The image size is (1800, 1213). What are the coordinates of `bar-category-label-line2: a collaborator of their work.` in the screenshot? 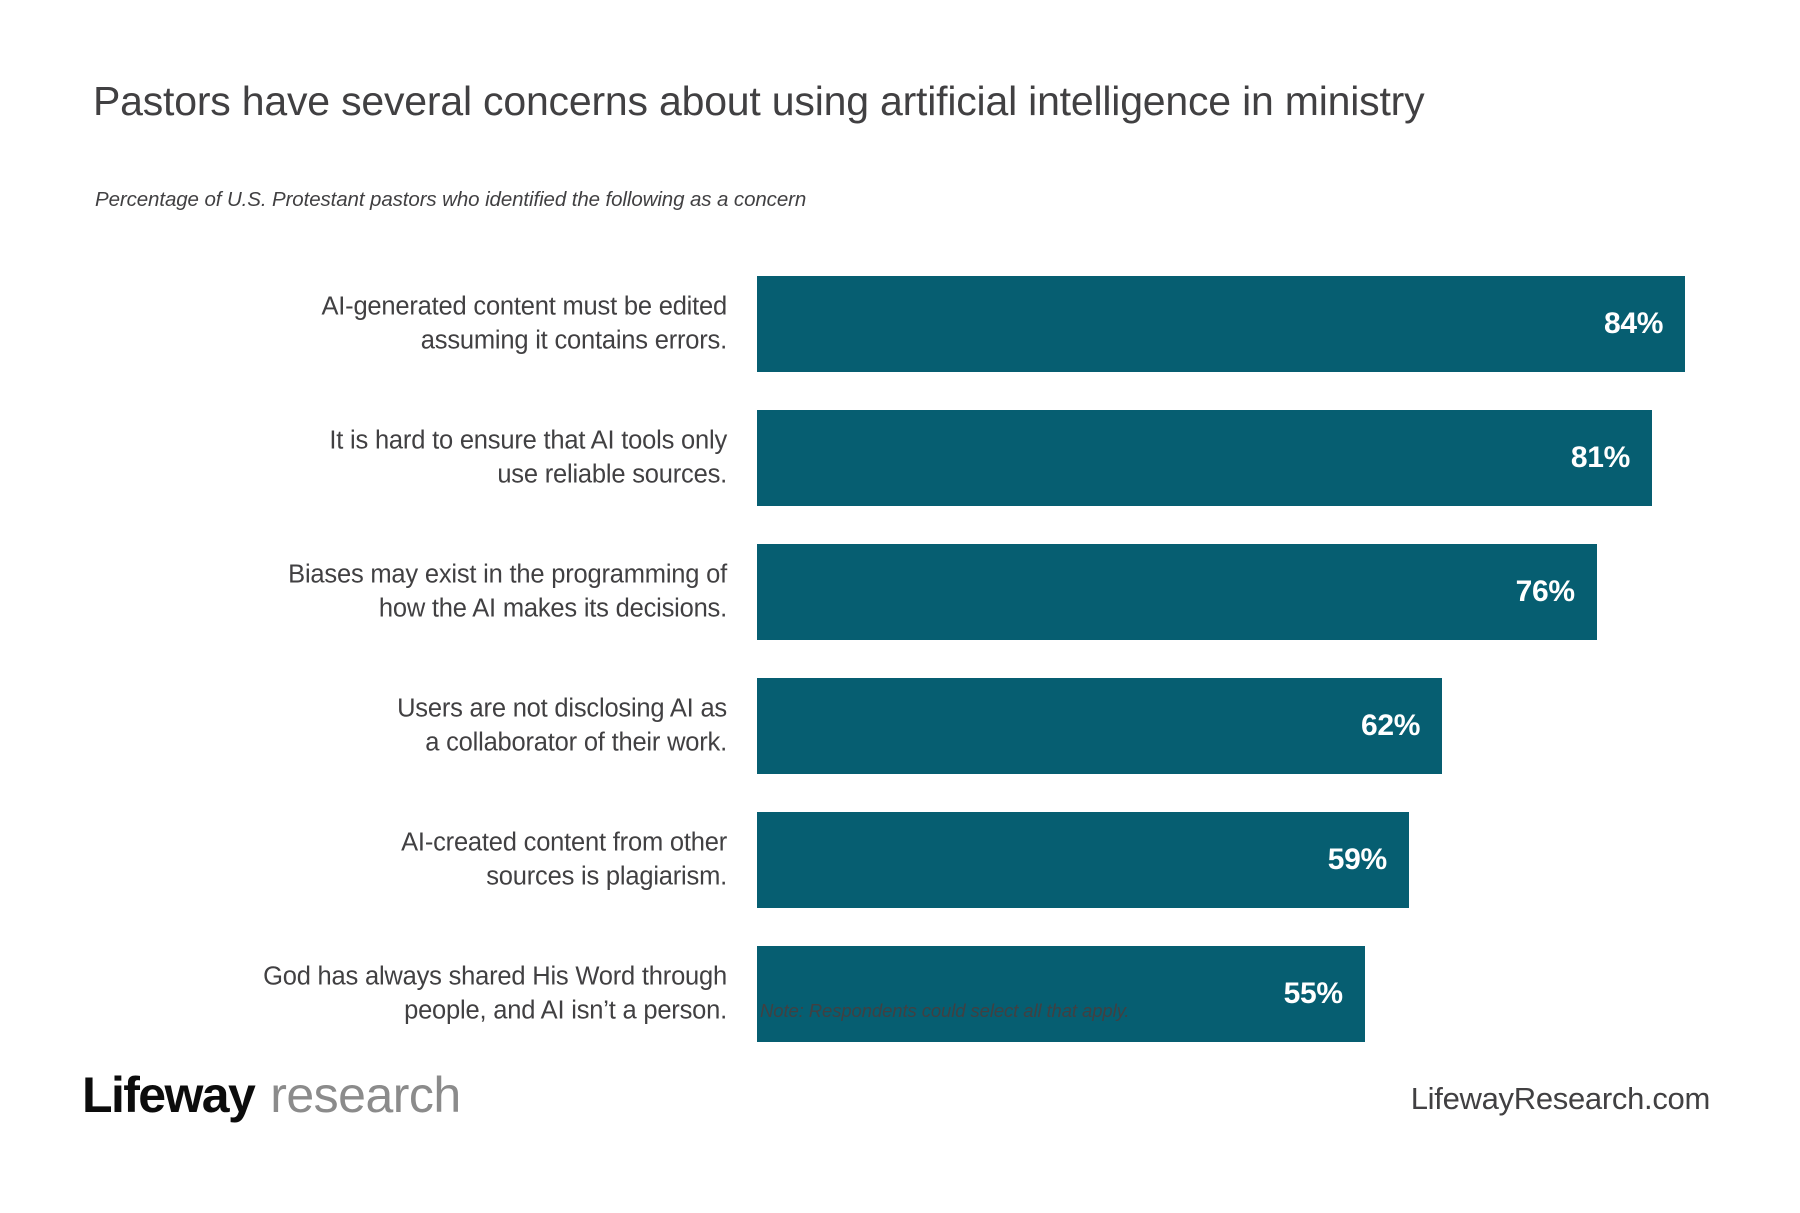 It's located at (576, 742).